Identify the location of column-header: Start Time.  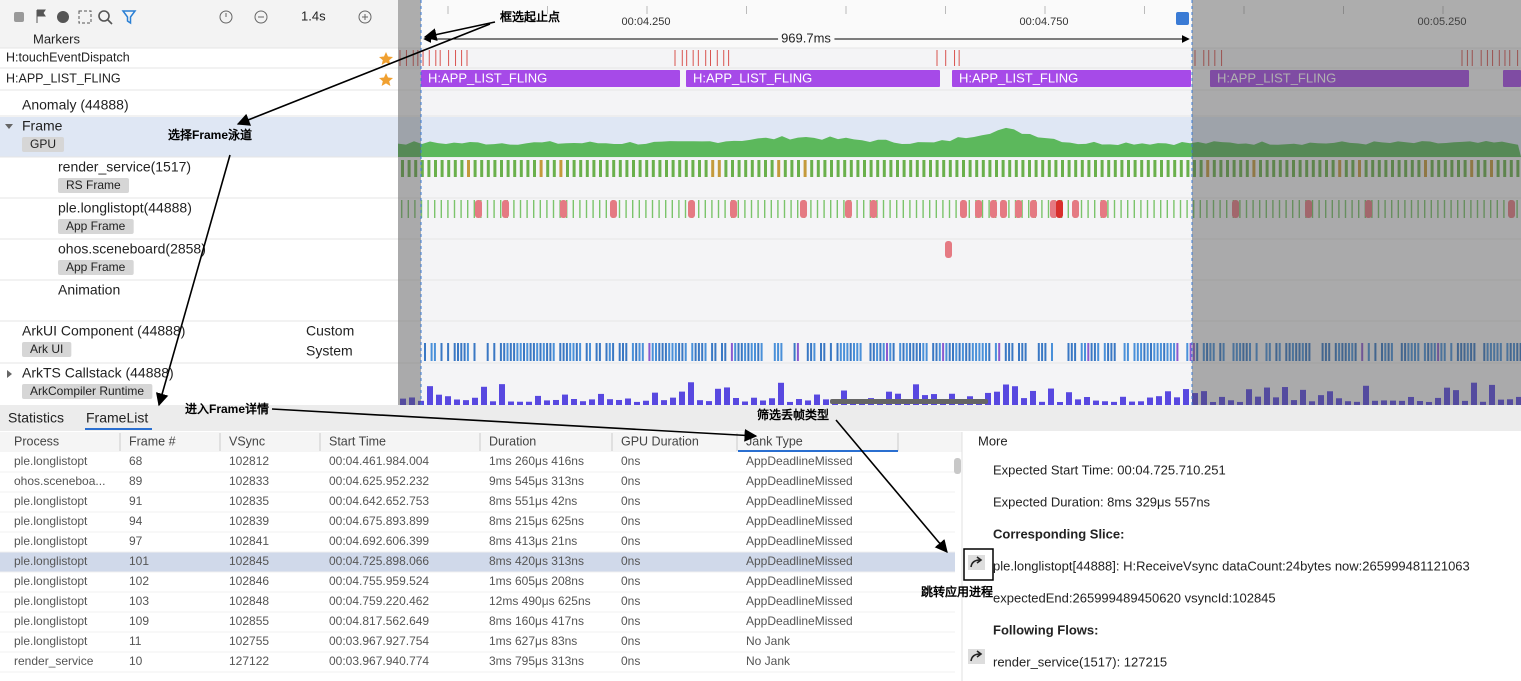
(357, 441).